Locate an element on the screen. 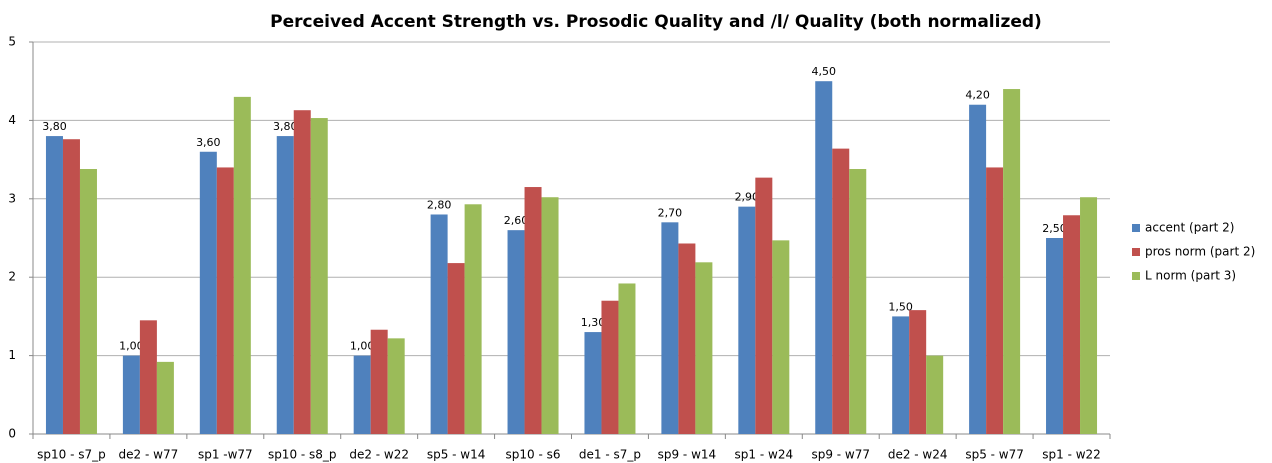 The height and width of the screenshot is (463, 1272). data-label: 4,50 is located at coordinates (824, 71).